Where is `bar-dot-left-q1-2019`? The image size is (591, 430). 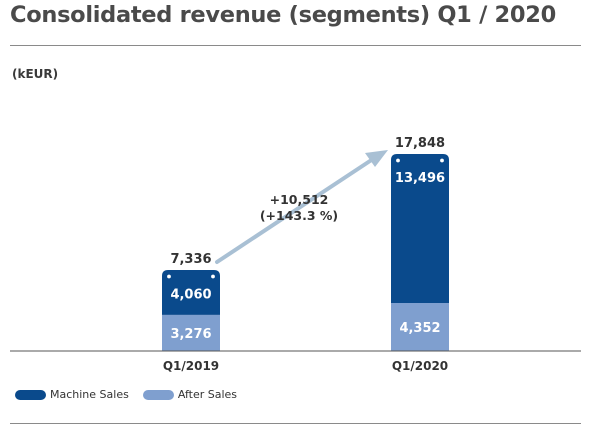
bar-dot-left-q1-2019 is located at coordinates (169, 276).